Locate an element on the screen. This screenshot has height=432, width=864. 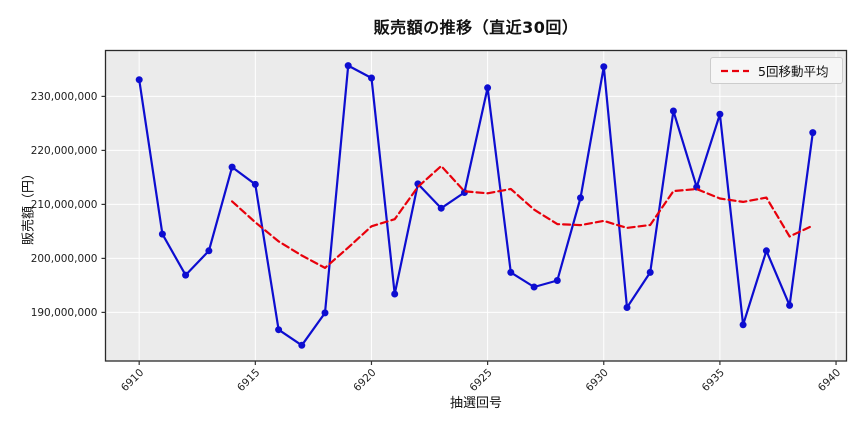
x-tick-label: 6910 is located at coordinates (132, 380).